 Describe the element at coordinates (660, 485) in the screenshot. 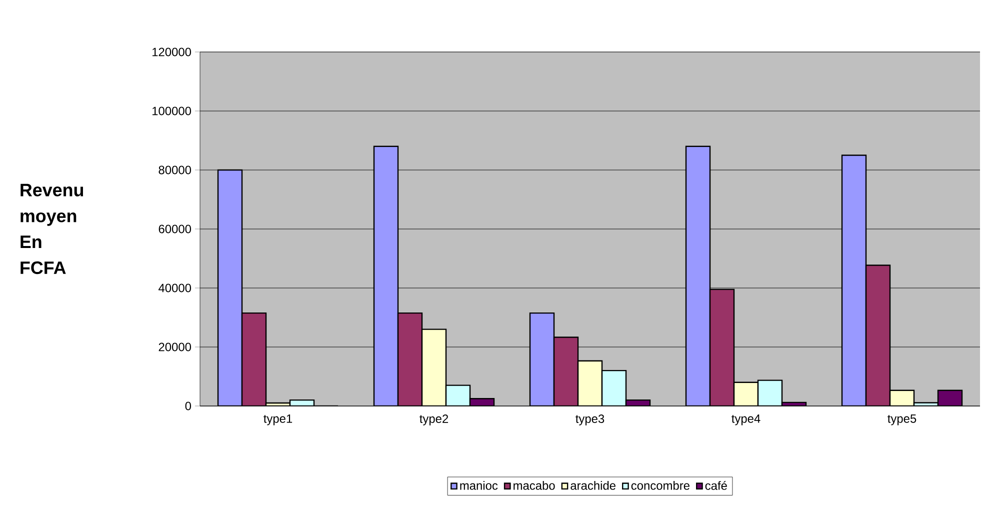

I see `legend-label: concombre` at that location.